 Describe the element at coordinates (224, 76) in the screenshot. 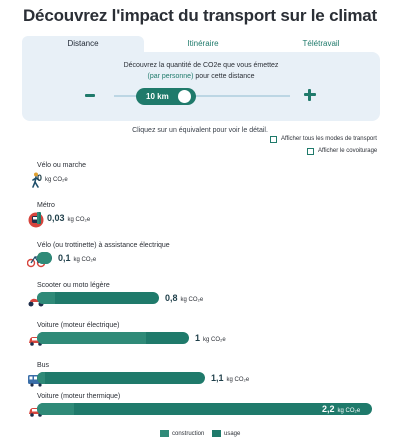

I see `panel-description-rest: pour cette distance` at that location.